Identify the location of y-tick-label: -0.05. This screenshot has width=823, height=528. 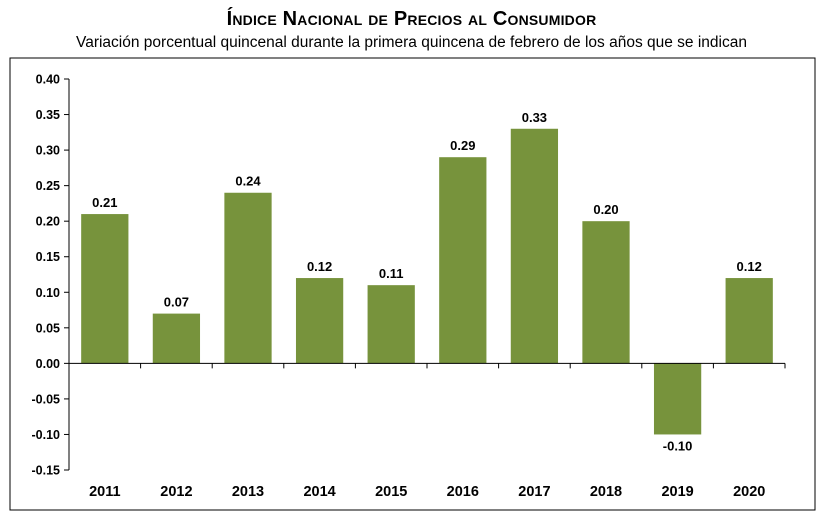
(46, 399).